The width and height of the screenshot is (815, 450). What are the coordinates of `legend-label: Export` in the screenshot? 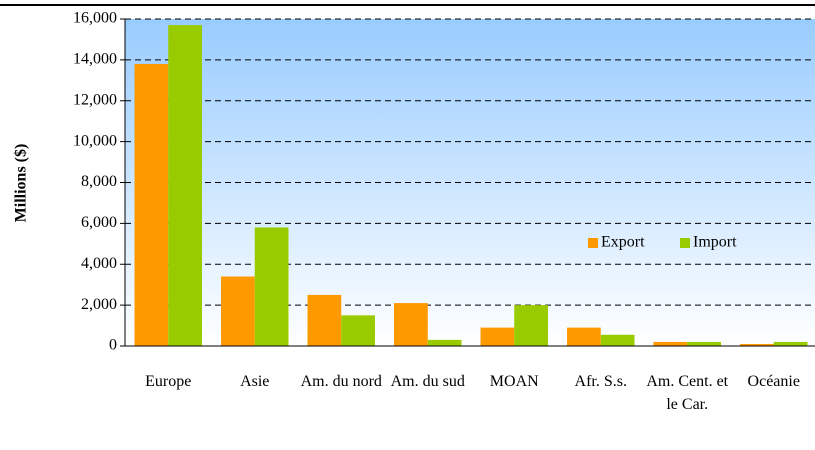 It's located at (623, 242).